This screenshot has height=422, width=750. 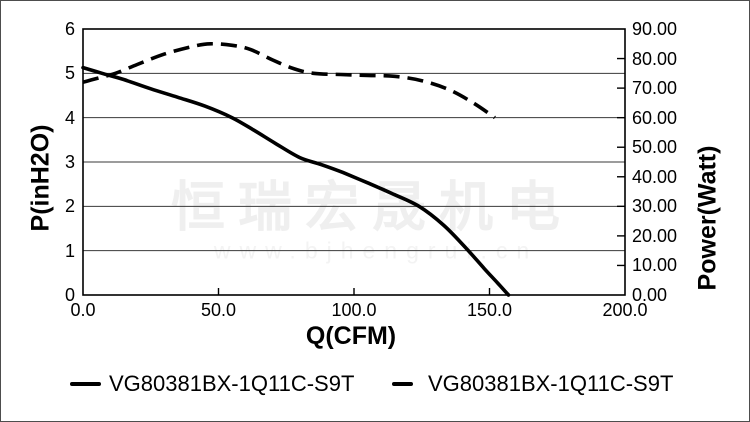 What do you see at coordinates (655, 88) in the screenshot?
I see `y-right-tick-label: 70.00` at bounding box center [655, 88].